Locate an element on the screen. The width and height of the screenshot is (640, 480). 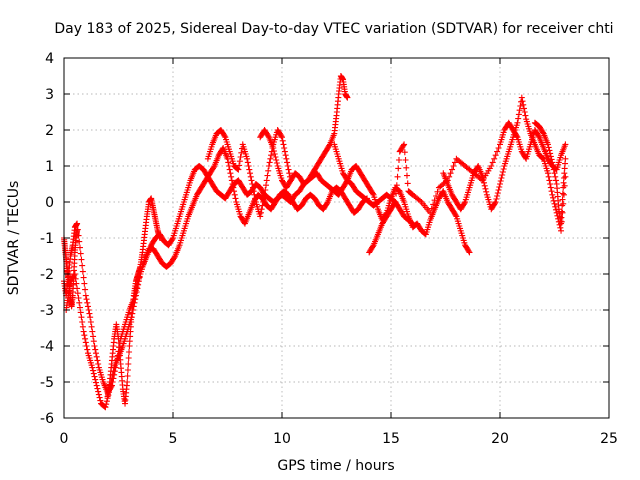
y-tick-label: -4 is located at coordinates (47, 347).